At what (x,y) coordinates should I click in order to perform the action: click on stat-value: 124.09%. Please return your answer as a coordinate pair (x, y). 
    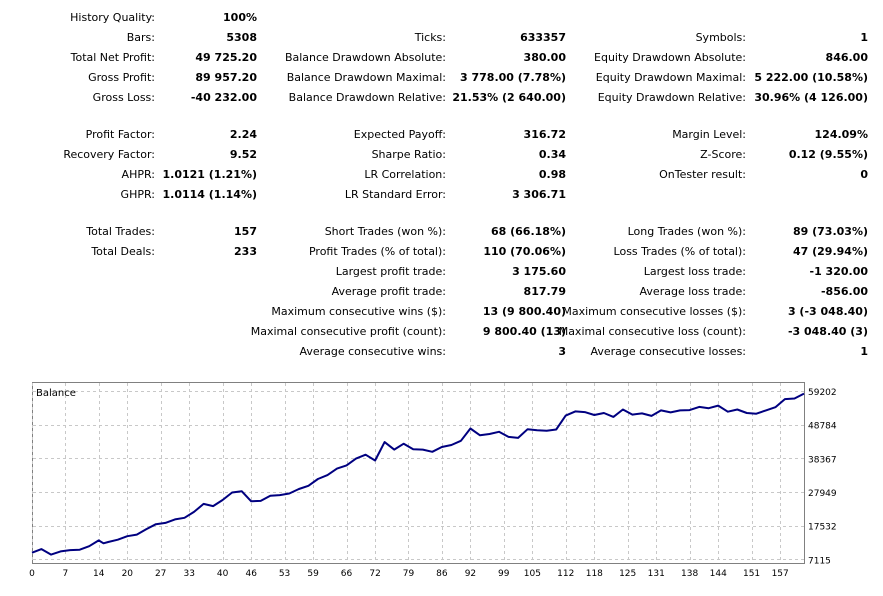
    Looking at the image, I should click on (841, 134).